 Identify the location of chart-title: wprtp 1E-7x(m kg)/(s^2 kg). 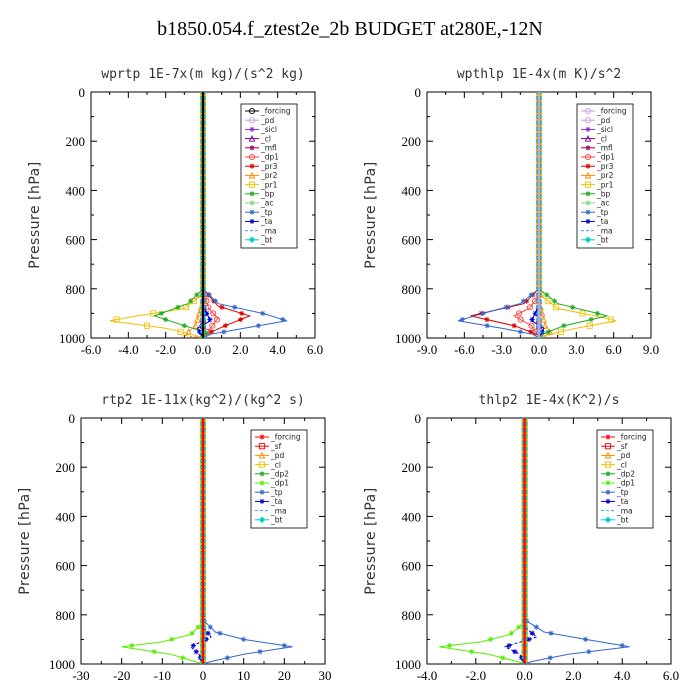
(203, 74).